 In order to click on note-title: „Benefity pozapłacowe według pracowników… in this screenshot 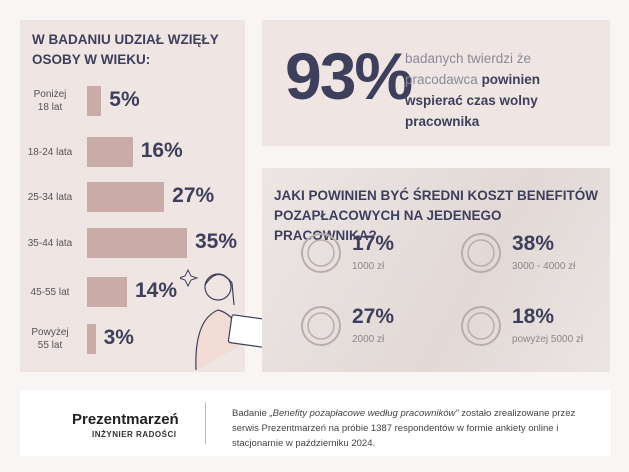, I will do `click(364, 413)`.